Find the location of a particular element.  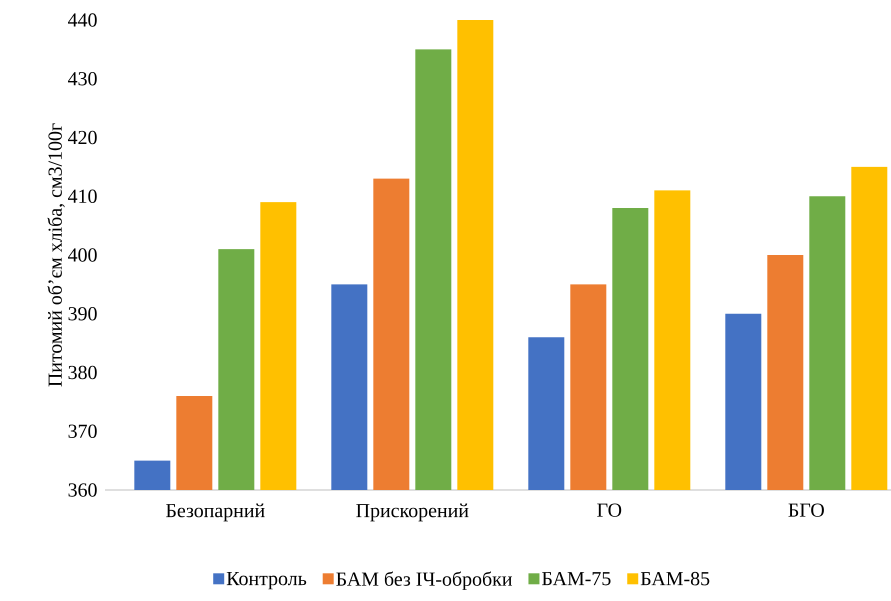

x-tick-label: БГО is located at coordinates (806, 510).